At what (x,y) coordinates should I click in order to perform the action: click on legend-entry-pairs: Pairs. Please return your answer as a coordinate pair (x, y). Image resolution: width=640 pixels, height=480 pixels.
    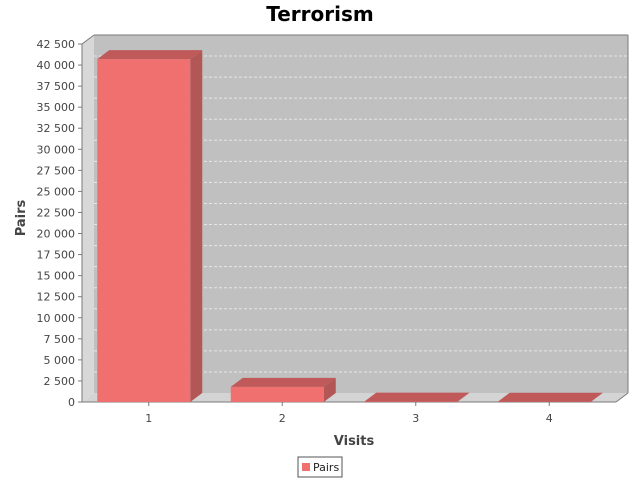
    Looking at the image, I should click on (326, 467).